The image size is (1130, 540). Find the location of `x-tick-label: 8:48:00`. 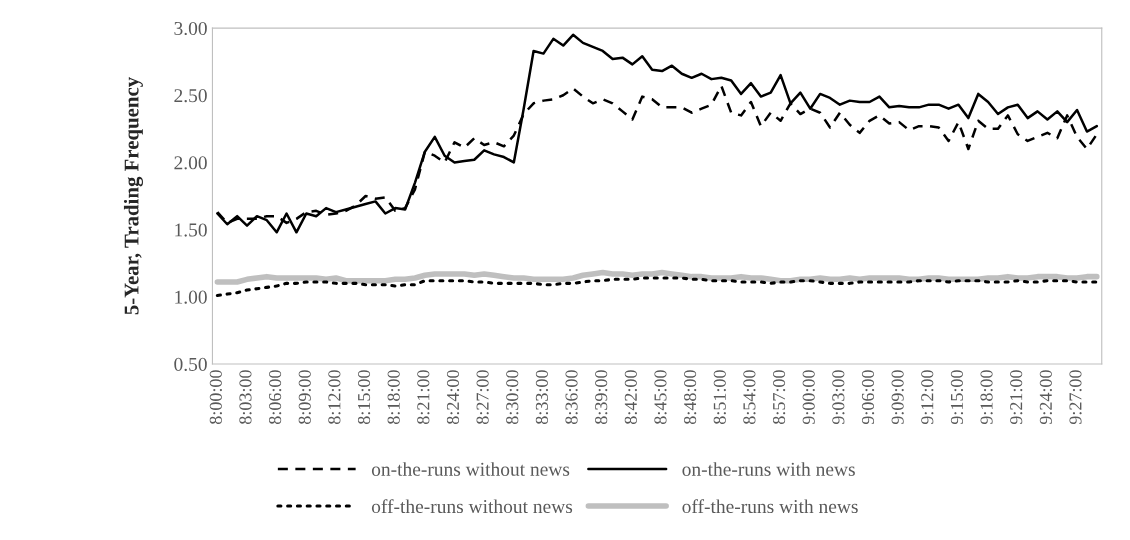

x-tick-label: 8:48:00 is located at coordinates (690, 397).